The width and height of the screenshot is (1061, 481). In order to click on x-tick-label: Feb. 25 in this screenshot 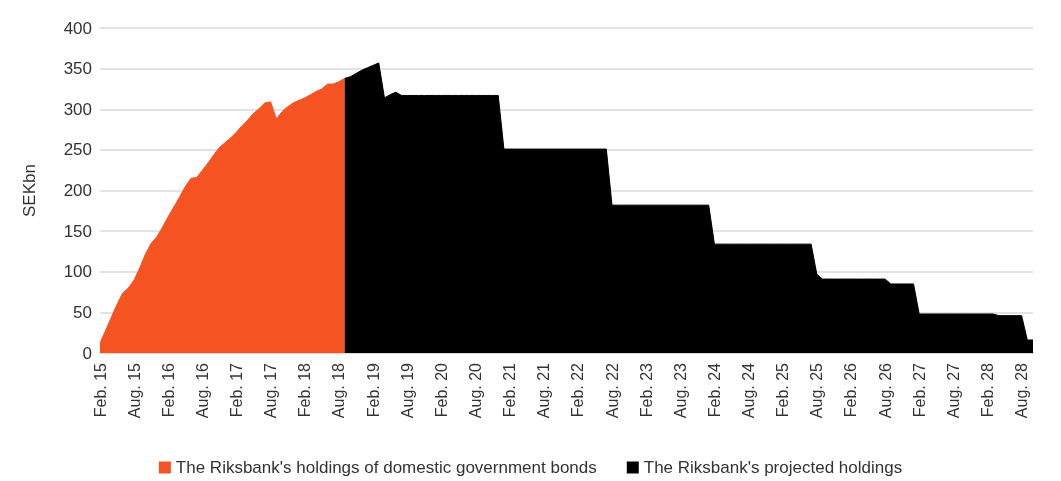, I will do `click(783, 390)`.